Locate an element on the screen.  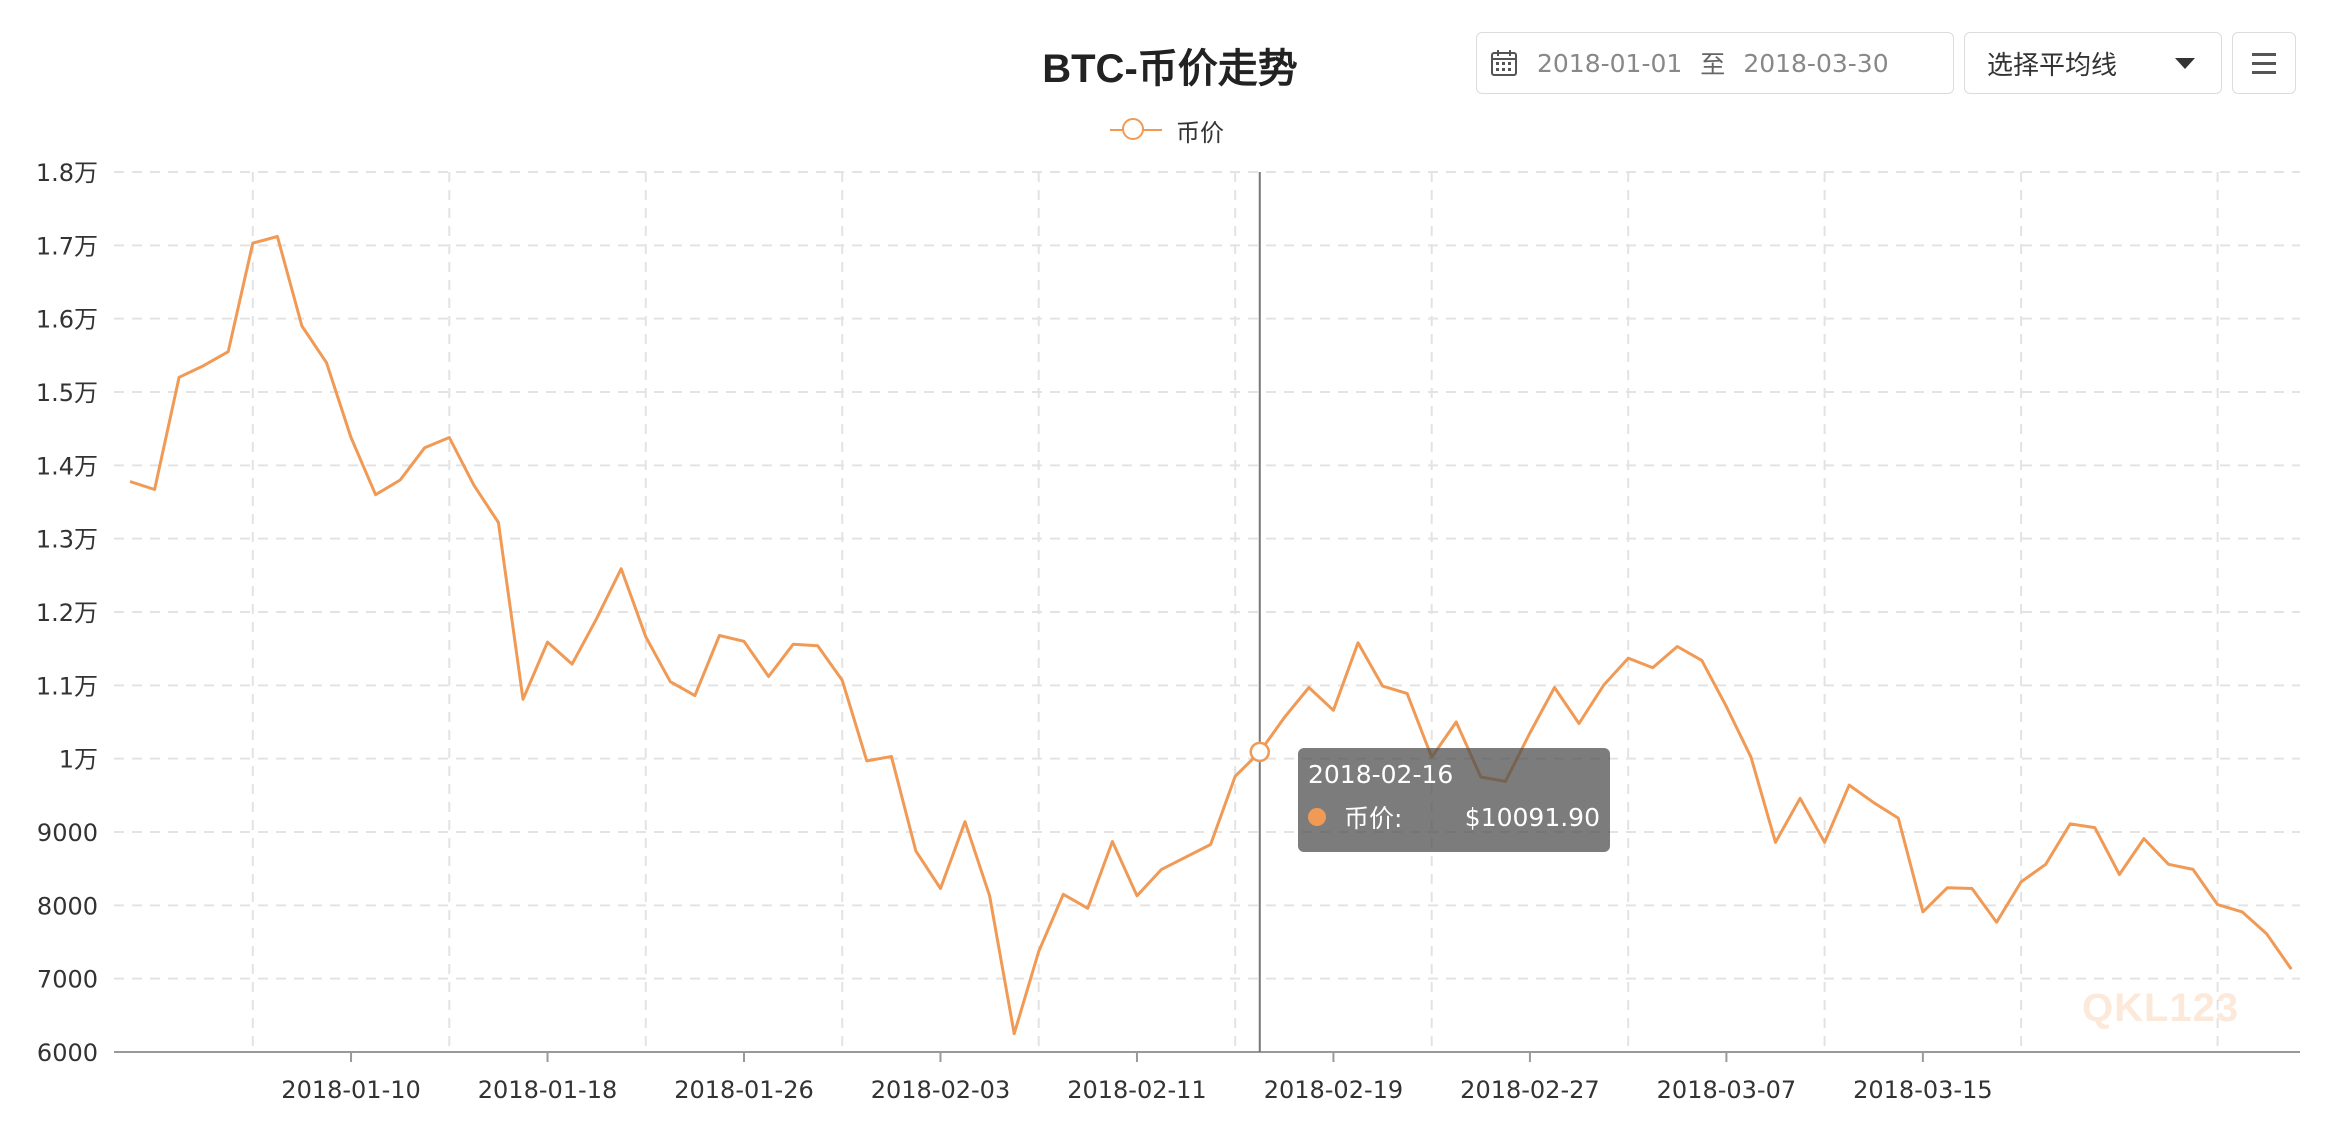
y-tick-label: 1.7万 is located at coordinates (67, 246).